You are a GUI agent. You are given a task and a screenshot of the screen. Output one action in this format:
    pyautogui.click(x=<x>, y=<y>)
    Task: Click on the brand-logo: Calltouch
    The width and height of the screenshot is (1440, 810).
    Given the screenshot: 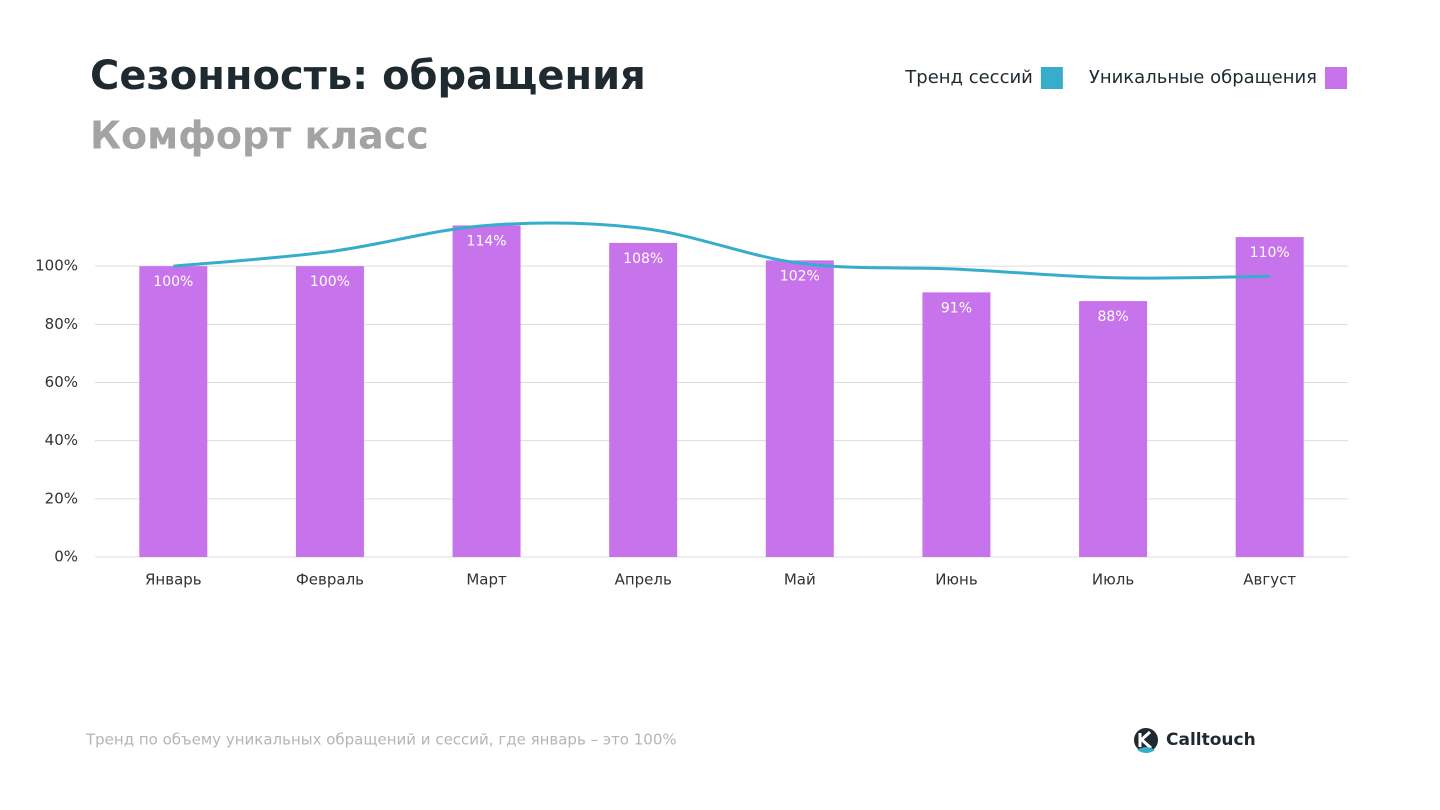 What is the action you would take?
    pyautogui.click(x=1195, y=740)
    